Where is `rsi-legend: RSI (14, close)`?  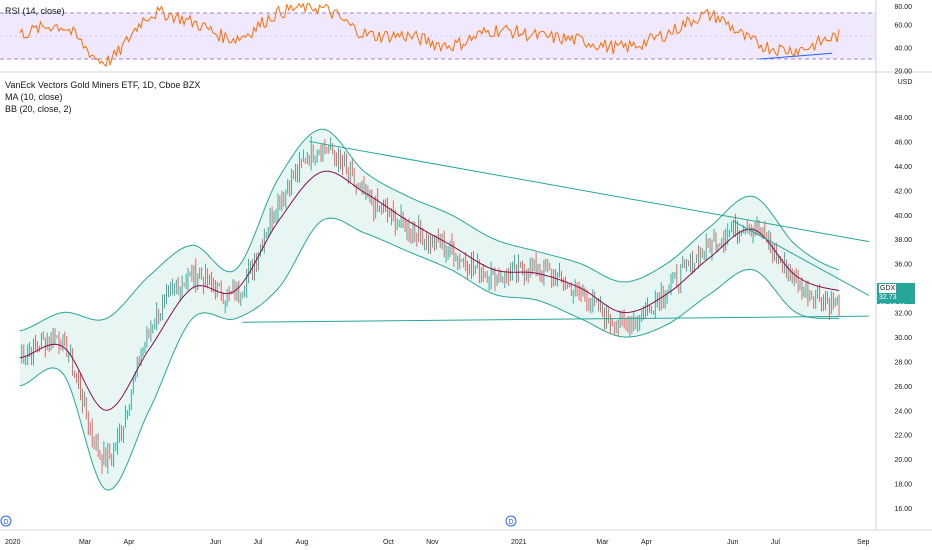
rsi-legend: RSI (14, close) is located at coordinates (35, 11).